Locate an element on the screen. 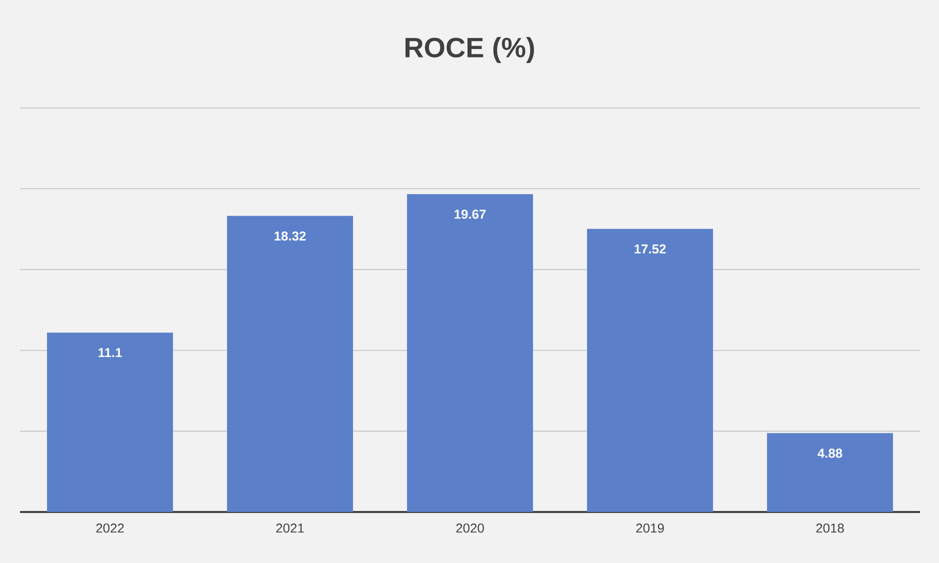  data-label: 18.32 is located at coordinates (290, 236).